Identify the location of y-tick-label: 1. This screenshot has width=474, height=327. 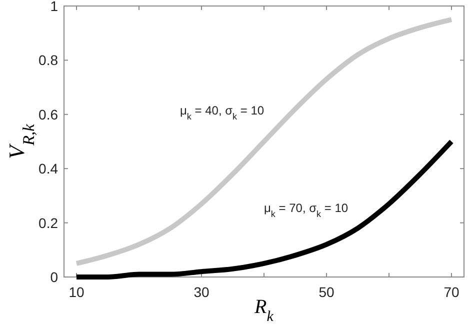
(54, 7).